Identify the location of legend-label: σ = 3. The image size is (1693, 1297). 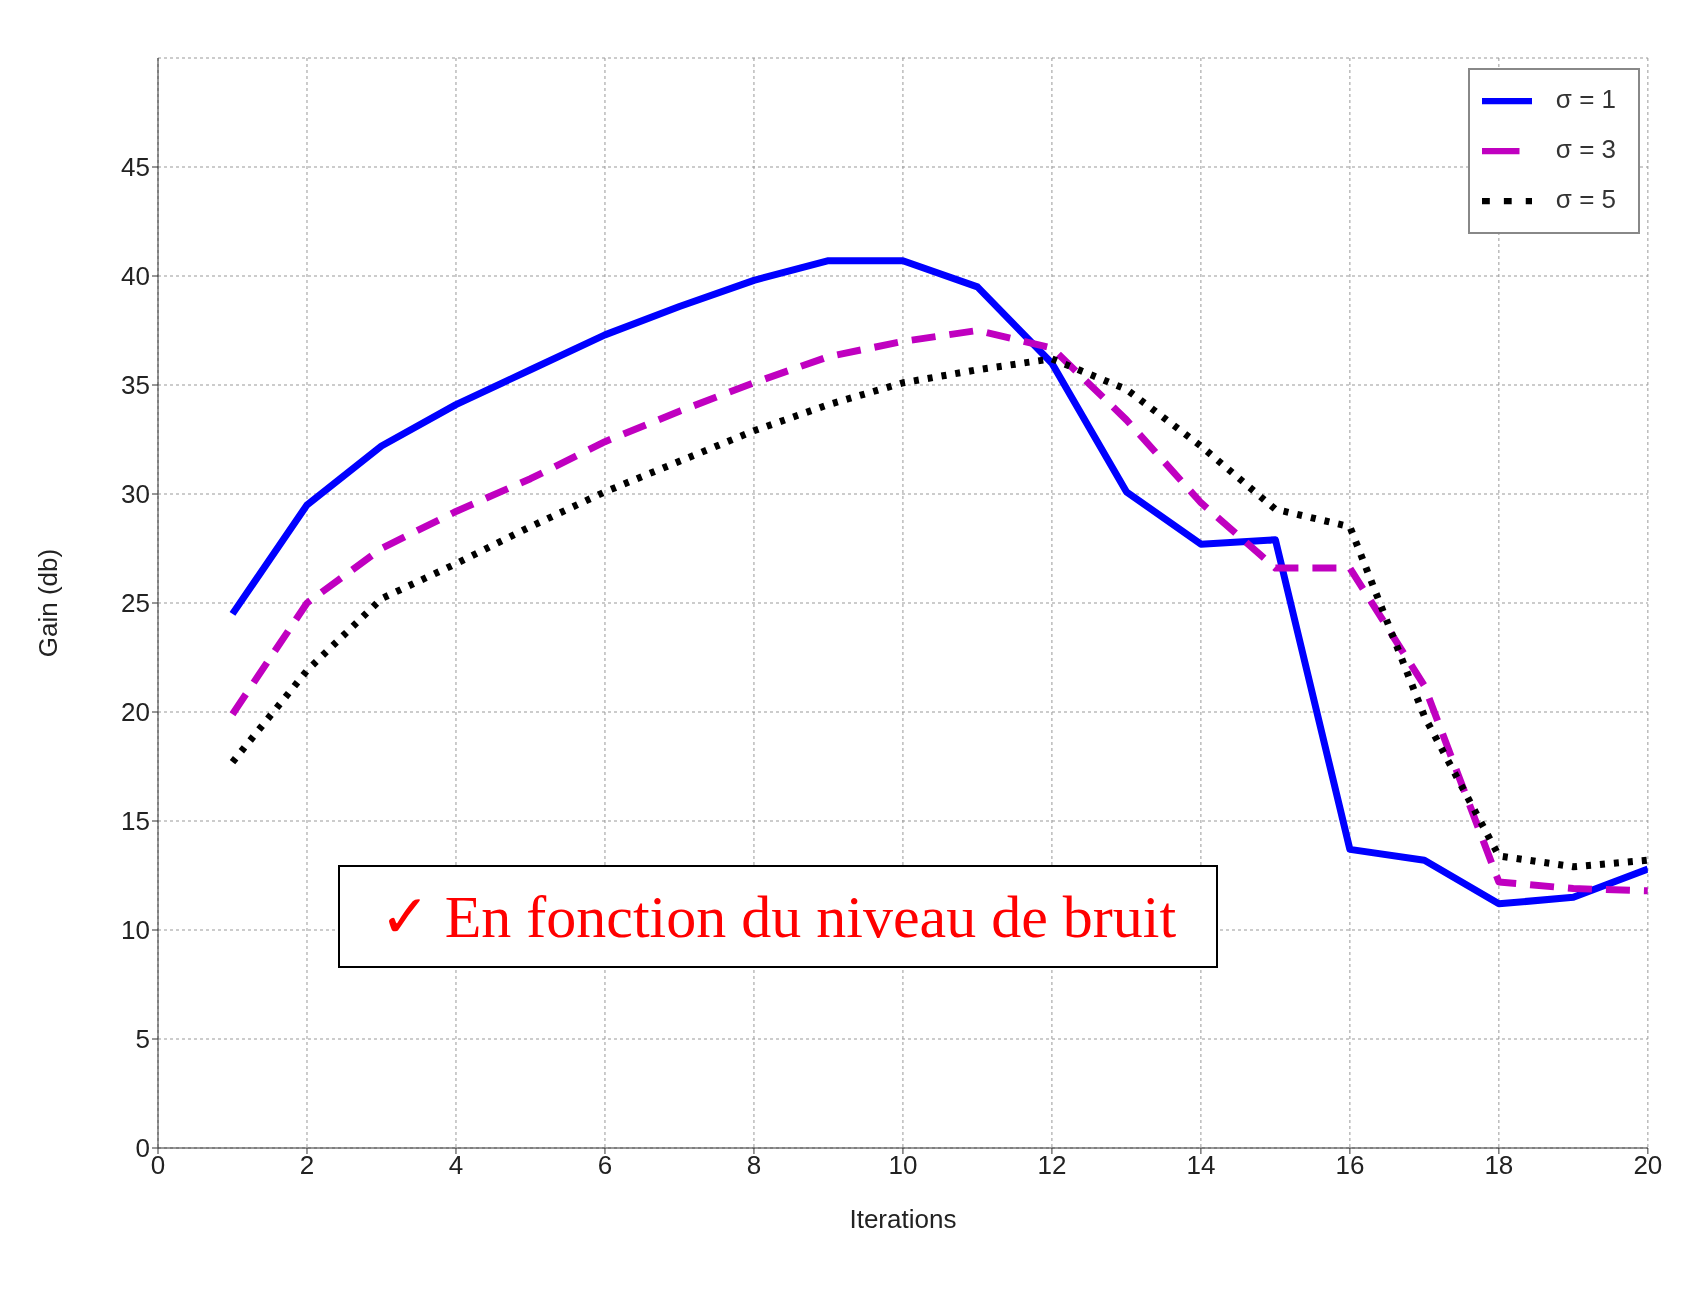
(1585, 148).